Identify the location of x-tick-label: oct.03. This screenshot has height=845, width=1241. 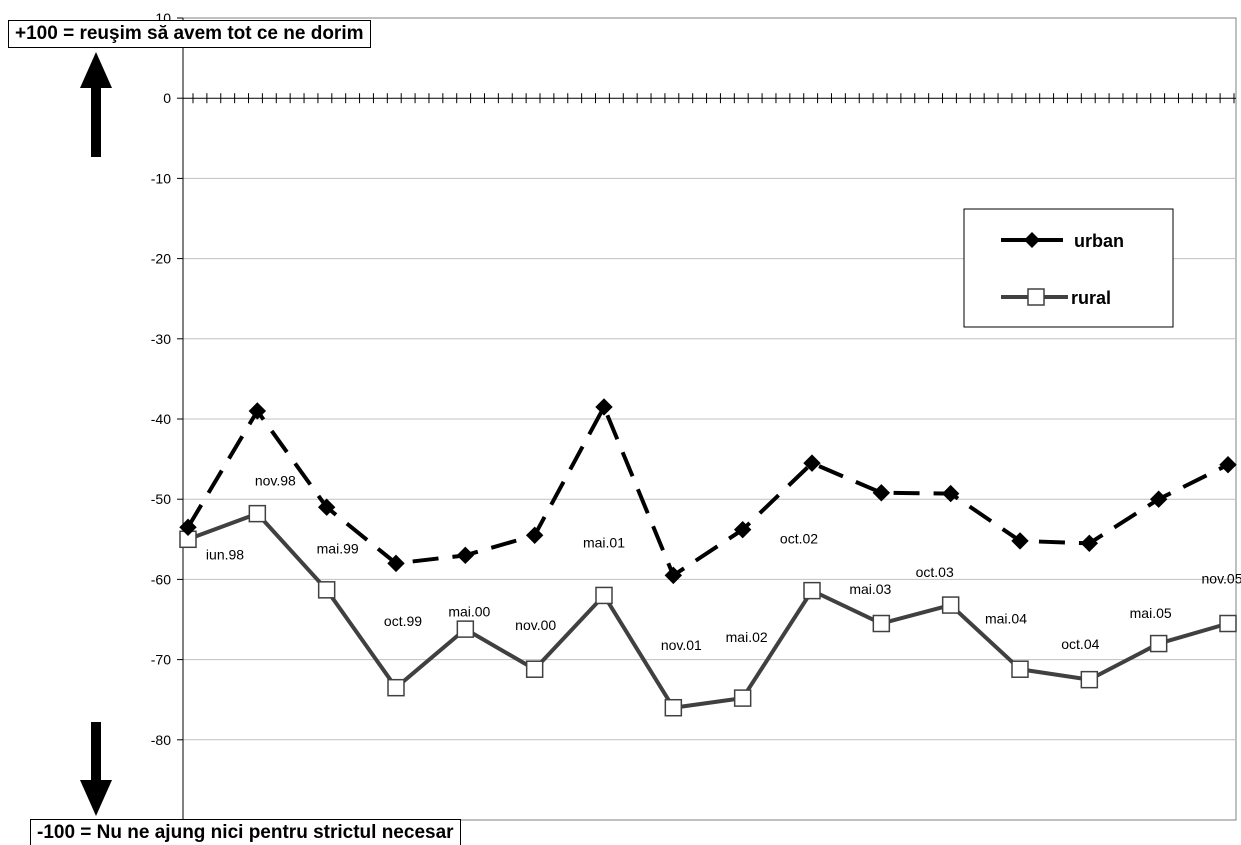
(935, 572).